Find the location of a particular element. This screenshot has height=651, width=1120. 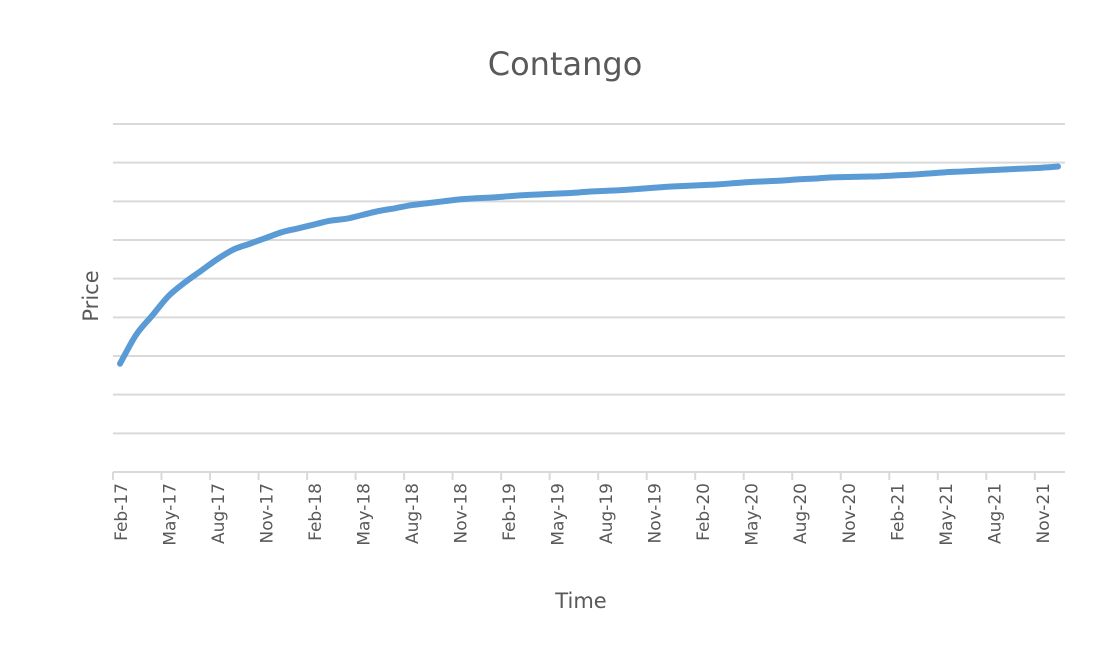

x-tick-label: Aug-21 is located at coordinates (995, 513).